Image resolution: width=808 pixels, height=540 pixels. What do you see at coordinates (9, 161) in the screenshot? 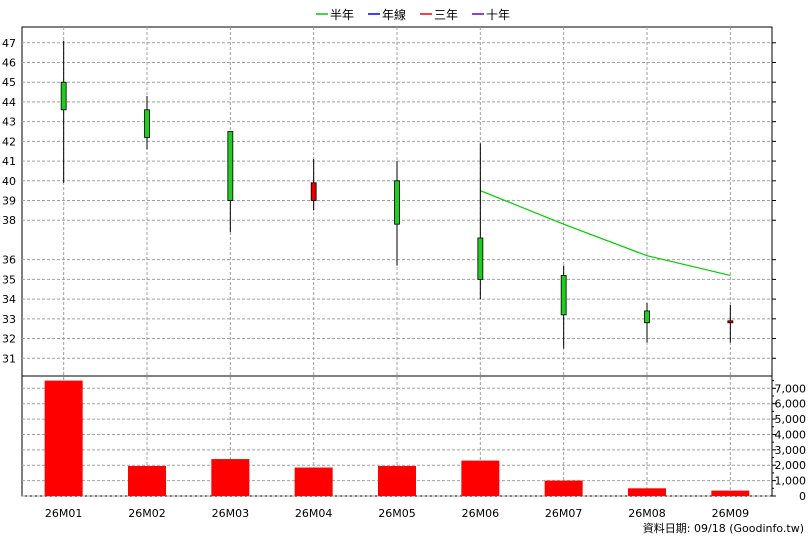
I see `price-tick-label: 41` at bounding box center [9, 161].